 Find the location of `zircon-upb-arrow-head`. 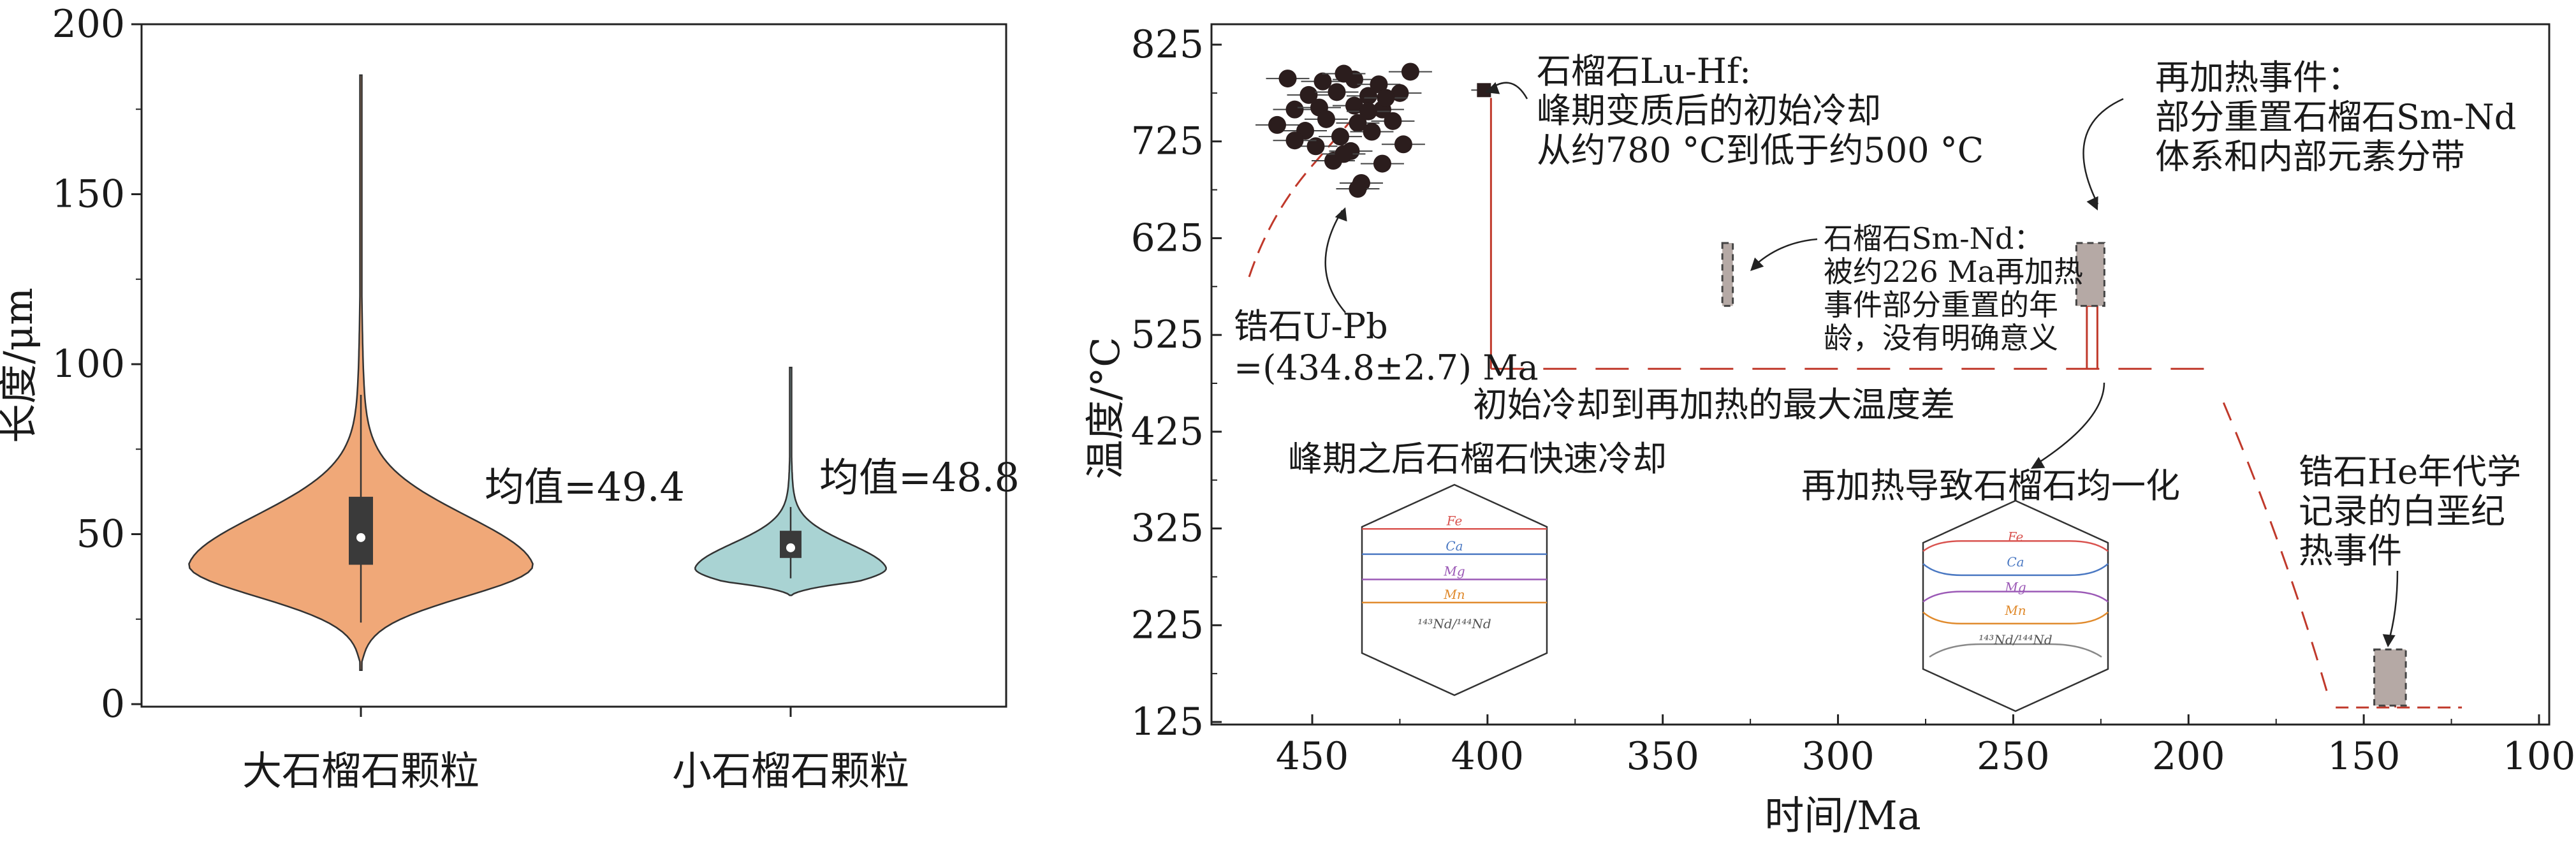

zircon-upb-arrow-head is located at coordinates (1341, 214).